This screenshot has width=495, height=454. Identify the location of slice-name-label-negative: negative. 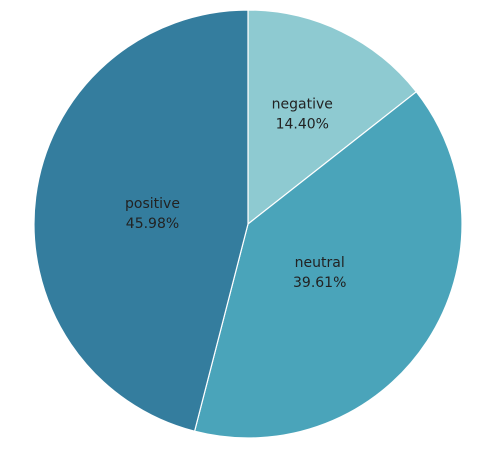
(302, 104).